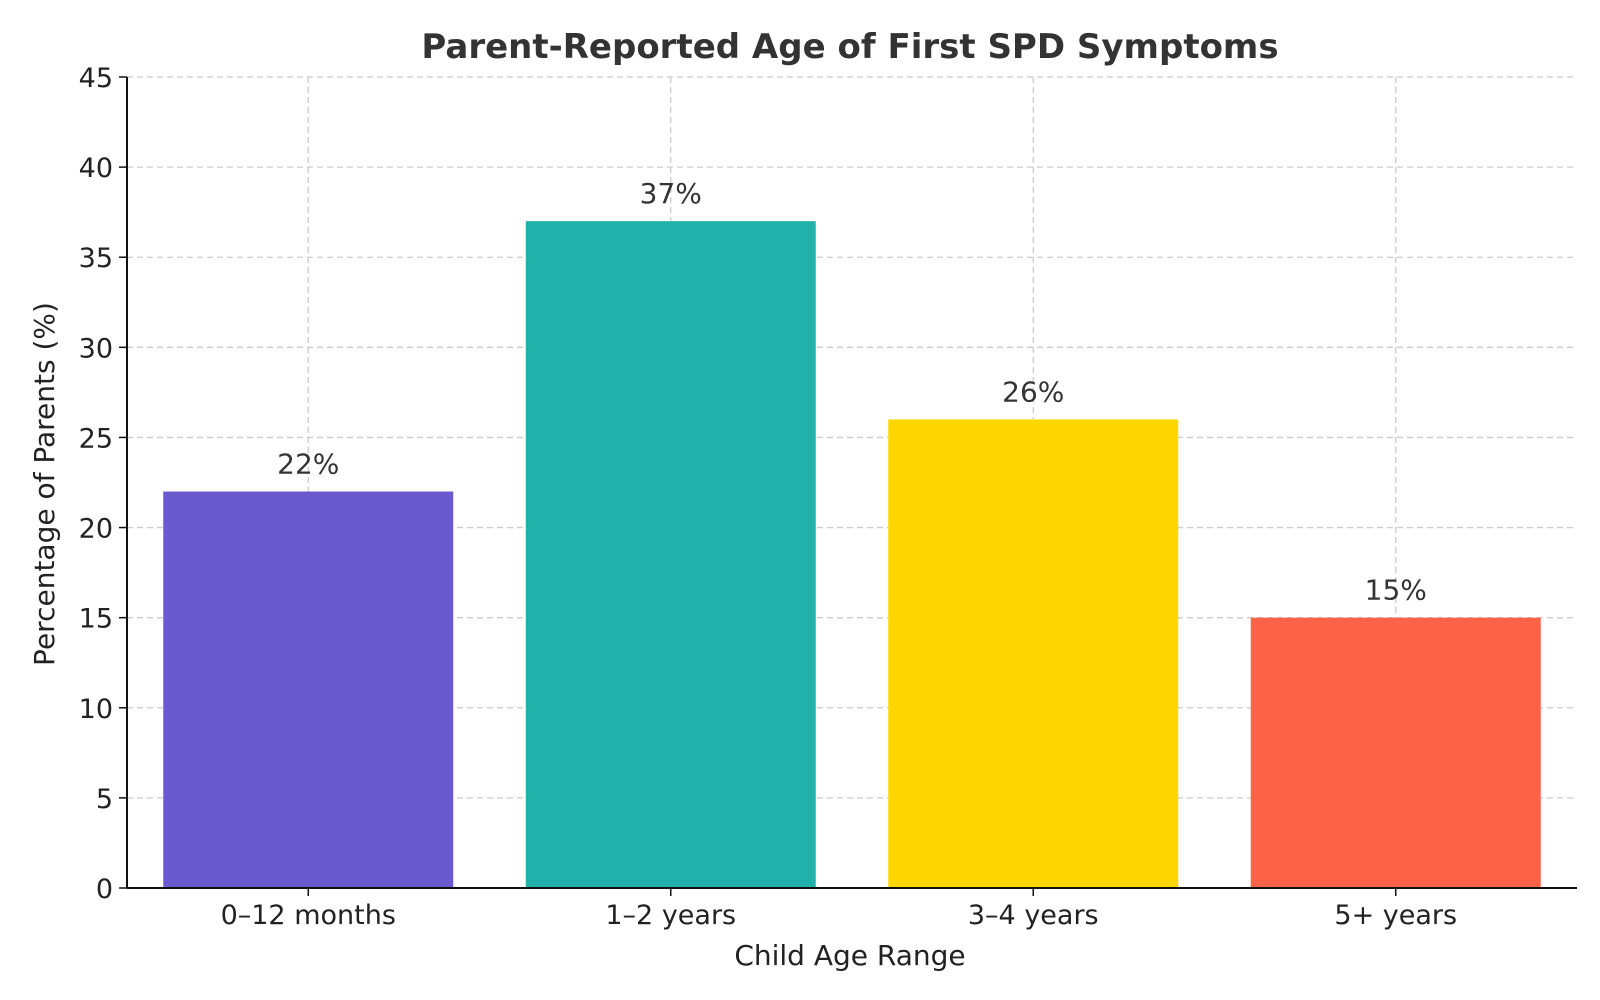 The width and height of the screenshot is (1600, 1000). I want to click on x-axis-title: Child Age Range, so click(849, 955).